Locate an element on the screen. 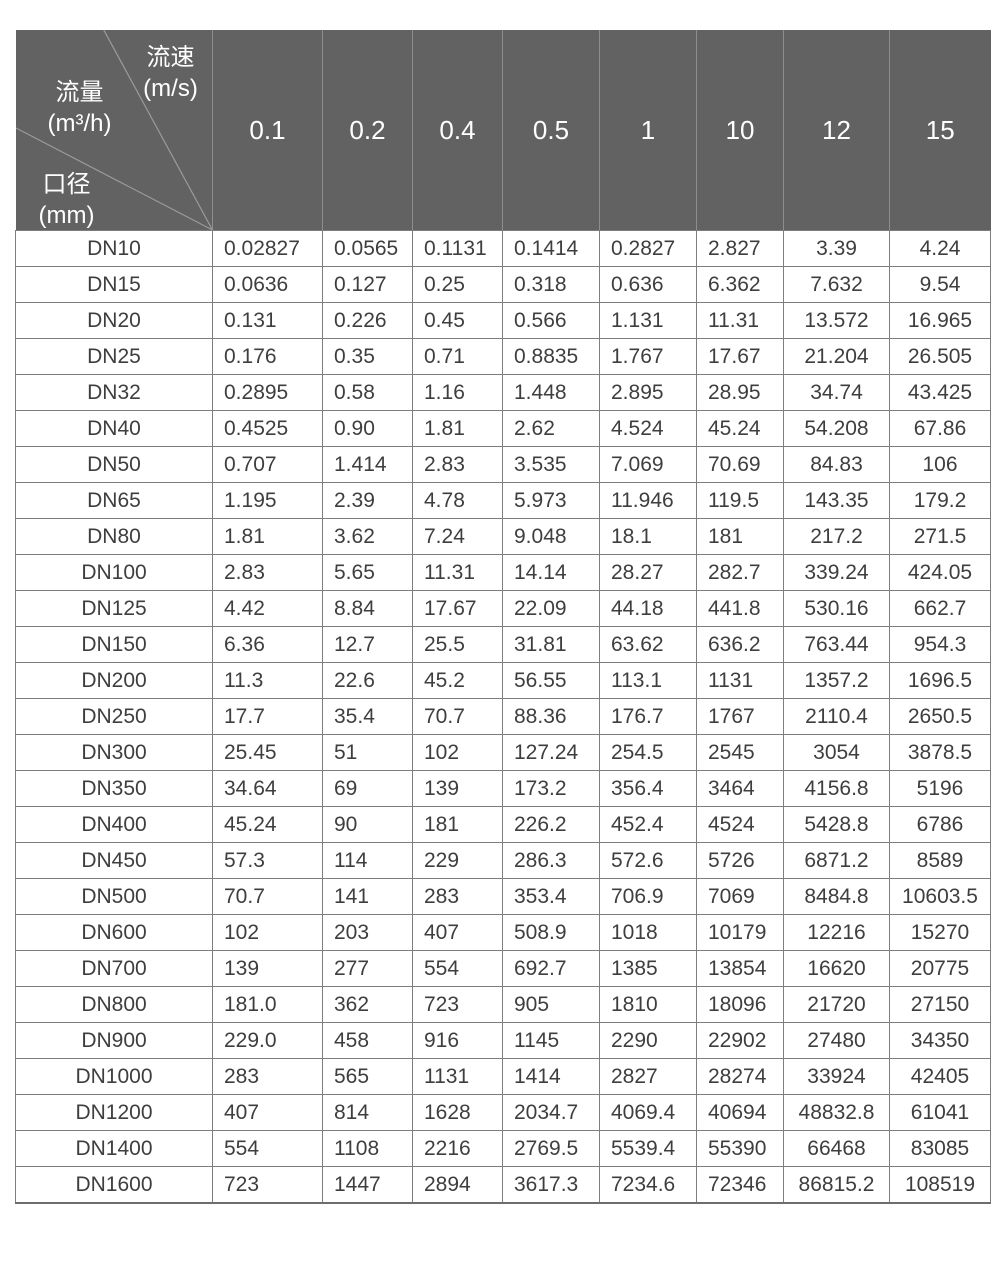 The height and width of the screenshot is (1264, 1000). flow-value-cell: 0.8835 is located at coordinates (551, 356).